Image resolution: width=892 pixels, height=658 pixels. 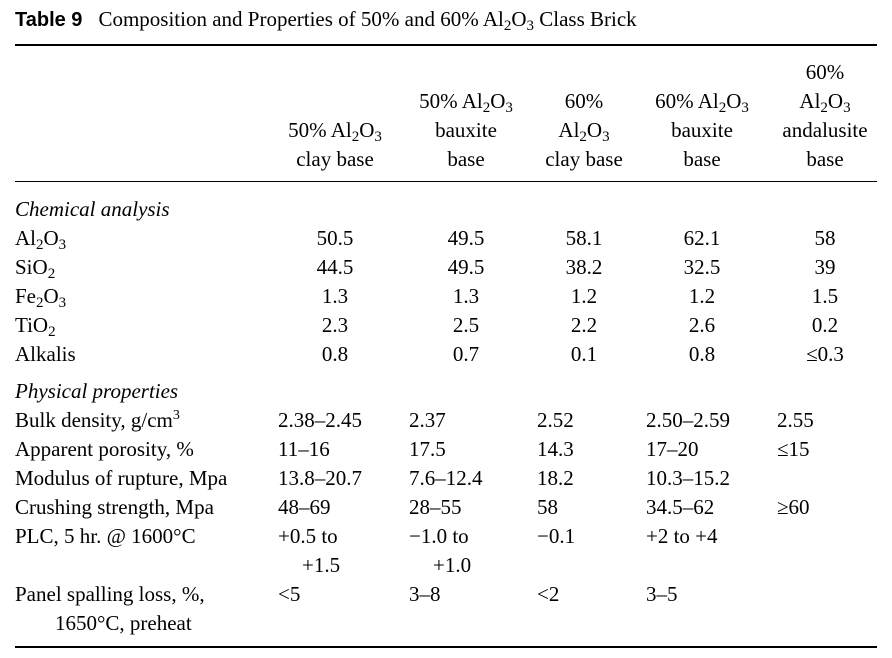 I want to click on table-cell: 44.5, so click(x=335, y=267).